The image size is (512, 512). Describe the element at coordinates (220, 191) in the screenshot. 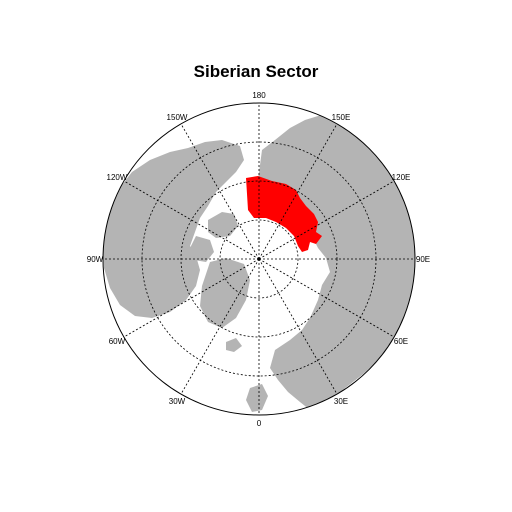

I see `meridian-150w` at that location.